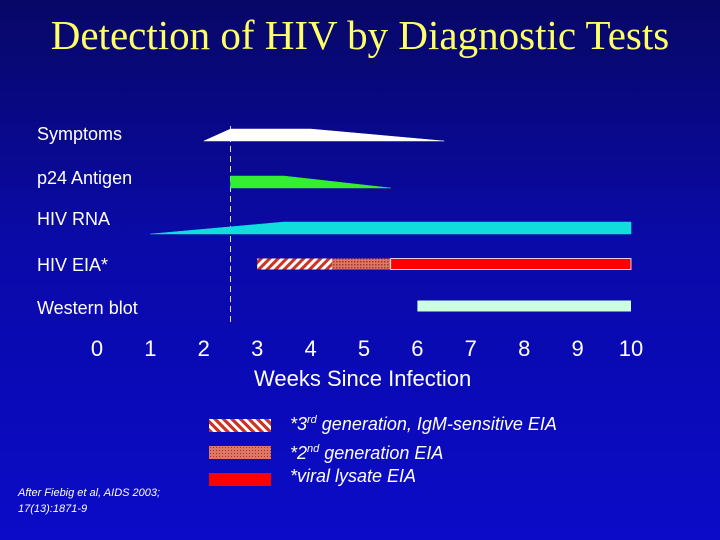  Describe the element at coordinates (73, 265) in the screenshot. I see `row-label-hiv-eia: HIV EIA*` at that location.